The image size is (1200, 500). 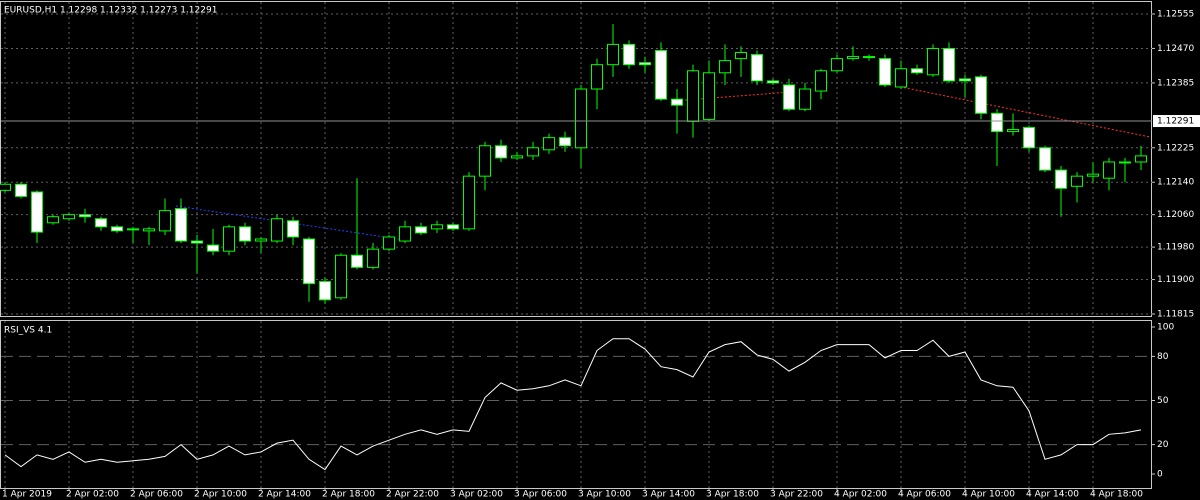 I want to click on y-tick-label: 20, so click(x=1163, y=445).